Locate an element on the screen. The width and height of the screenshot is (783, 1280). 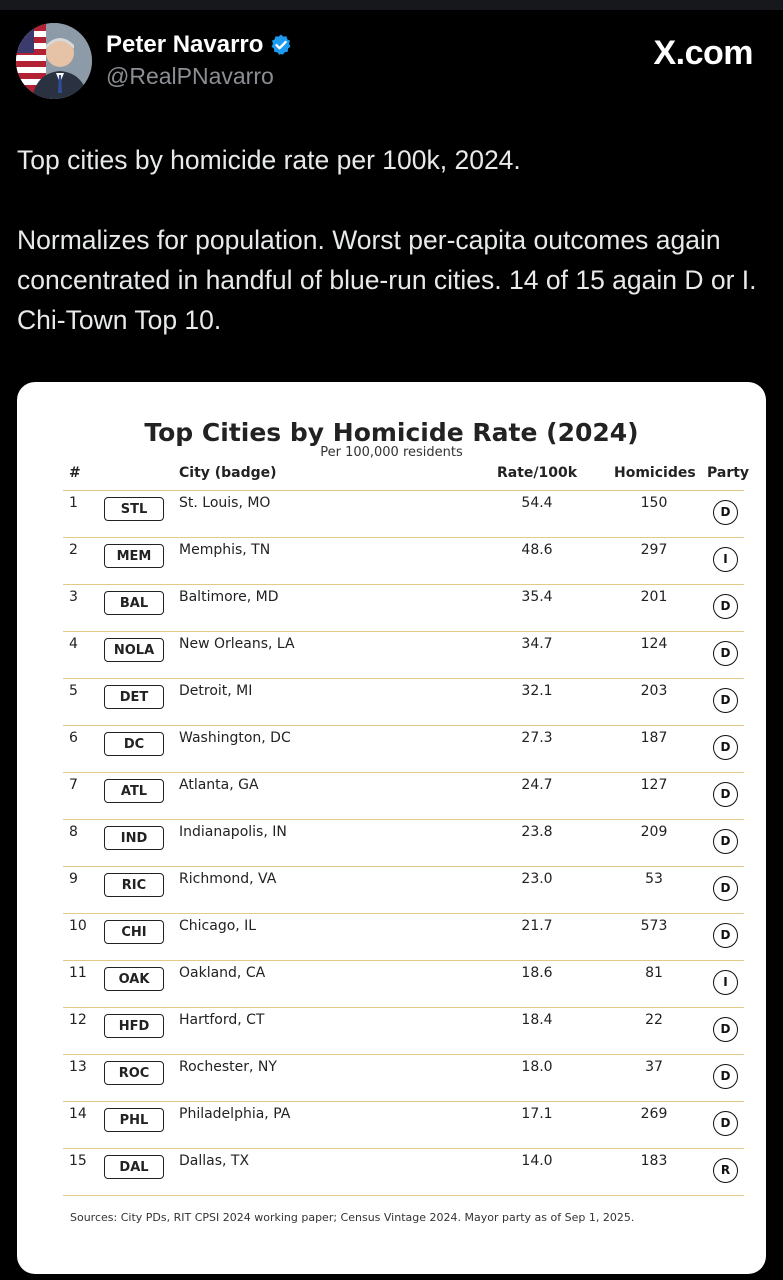
table-title: Top Cities by Homicide Rate (2024) is located at coordinates (391, 432).